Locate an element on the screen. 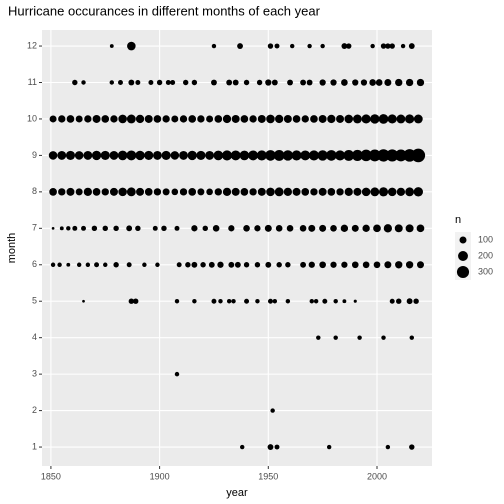 The width and height of the screenshot is (504, 504). x-tick-label: 1900 is located at coordinates (160, 476).